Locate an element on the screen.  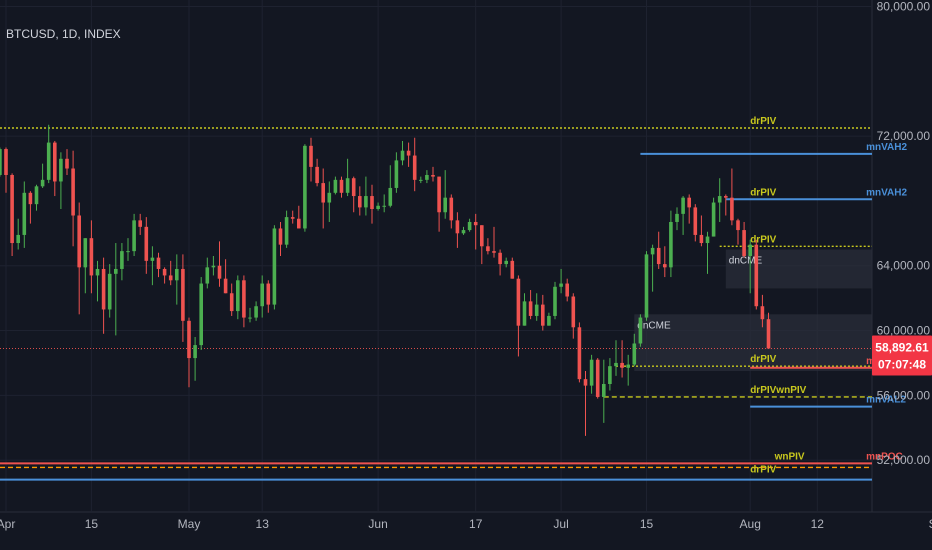
time-tick-label: Jun is located at coordinates (377, 524).